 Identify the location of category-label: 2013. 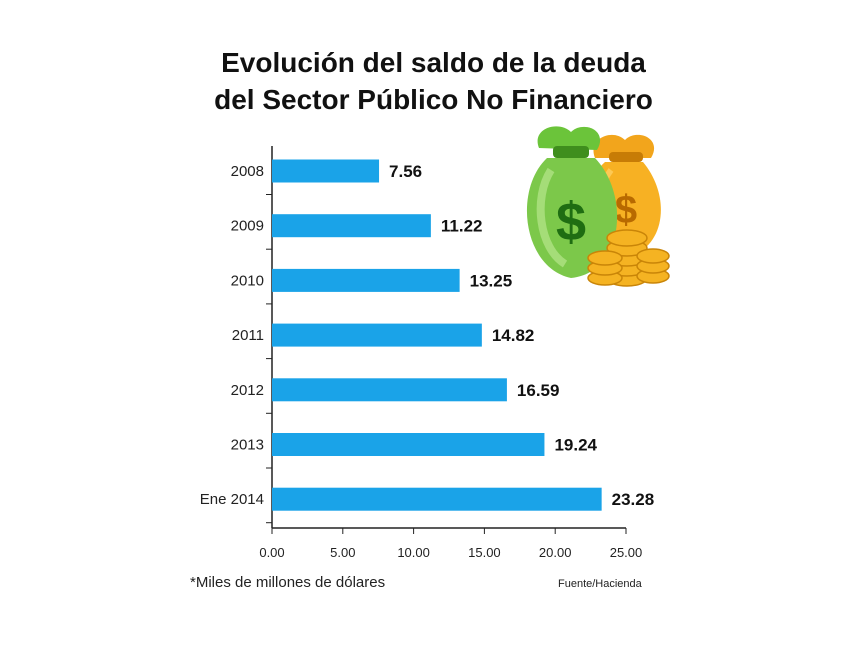
(247, 445).